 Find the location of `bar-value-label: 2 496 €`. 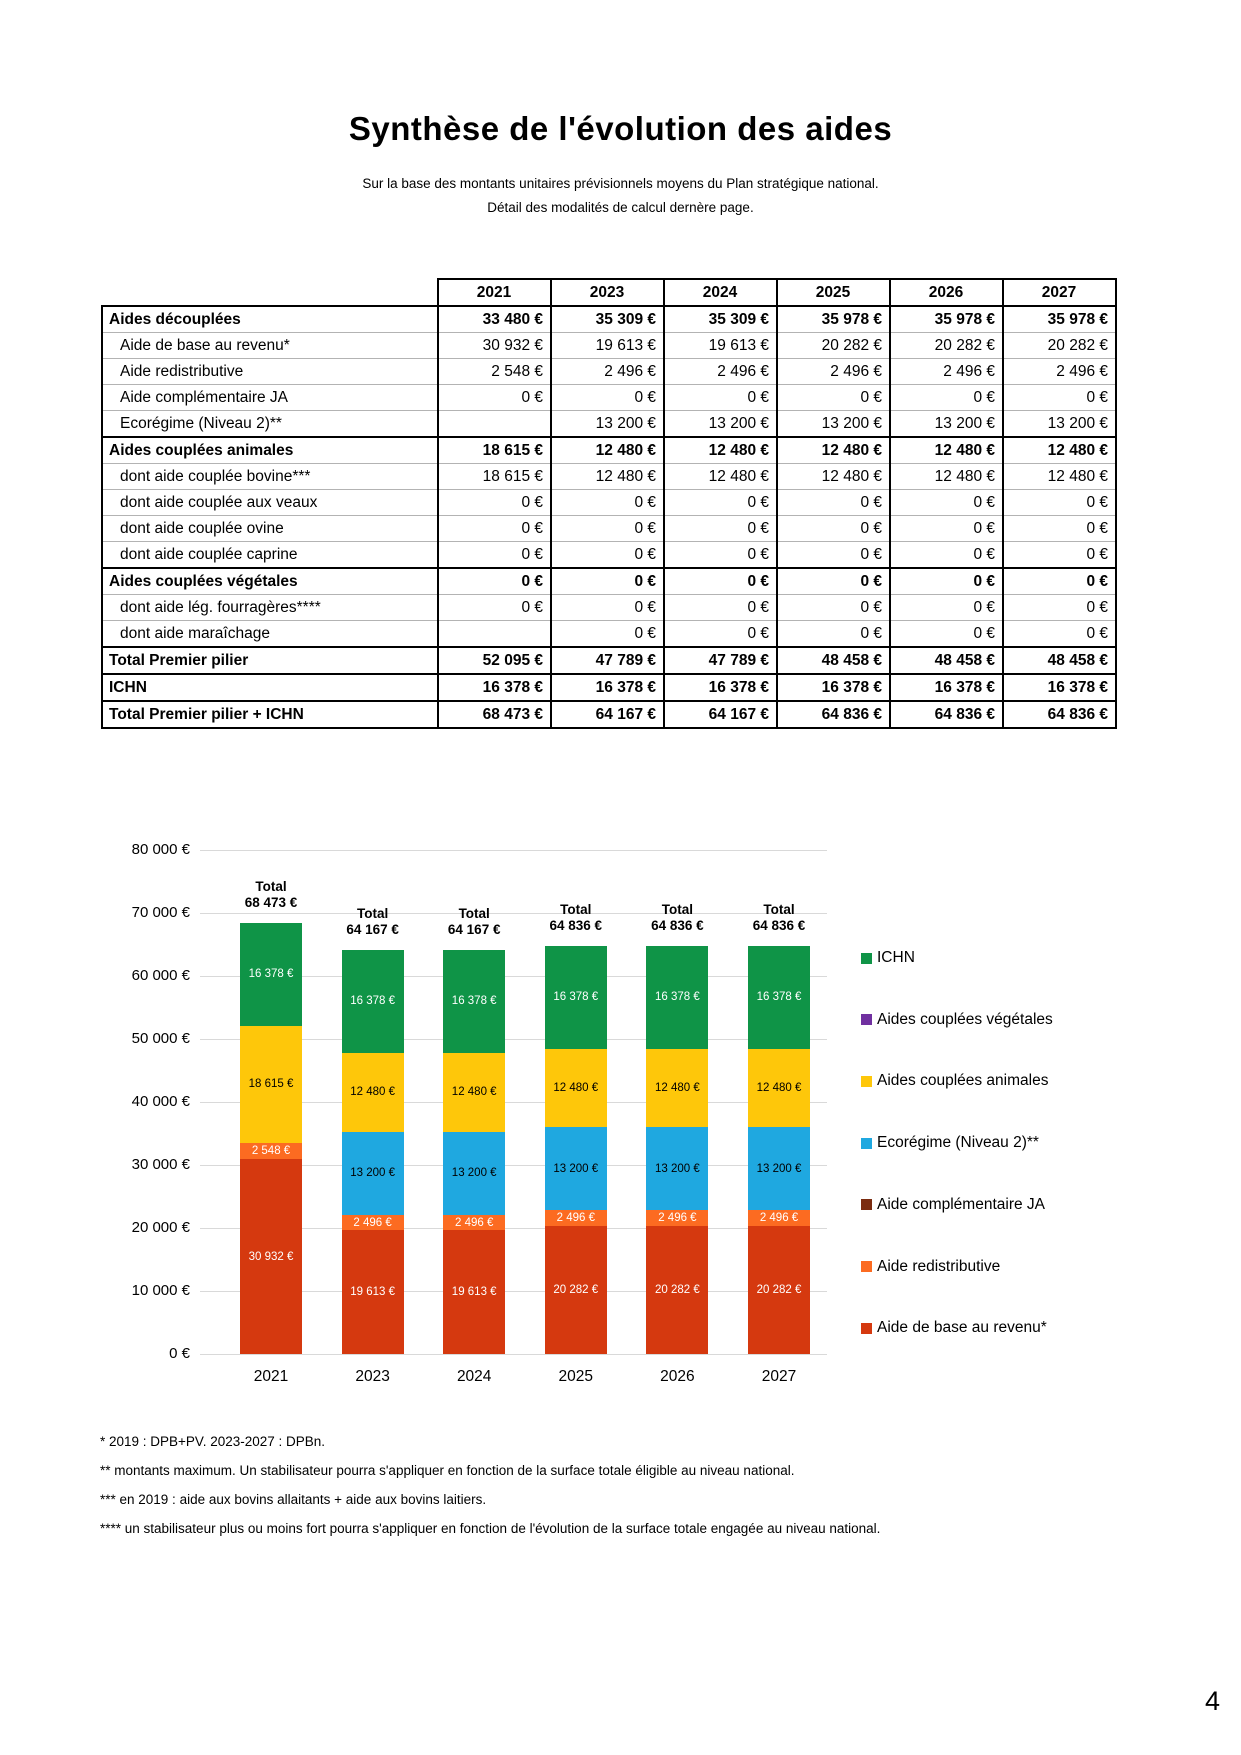

bar-value-label: 2 496 € is located at coordinates (779, 1218).